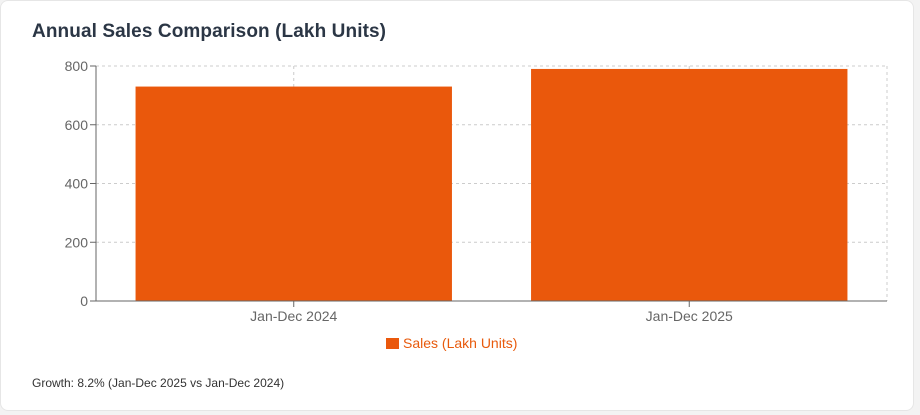 The height and width of the screenshot is (415, 920). Describe the element at coordinates (209, 31) in the screenshot. I see `chart-title: Annual Sales Comparison (Lakh Units)` at that location.